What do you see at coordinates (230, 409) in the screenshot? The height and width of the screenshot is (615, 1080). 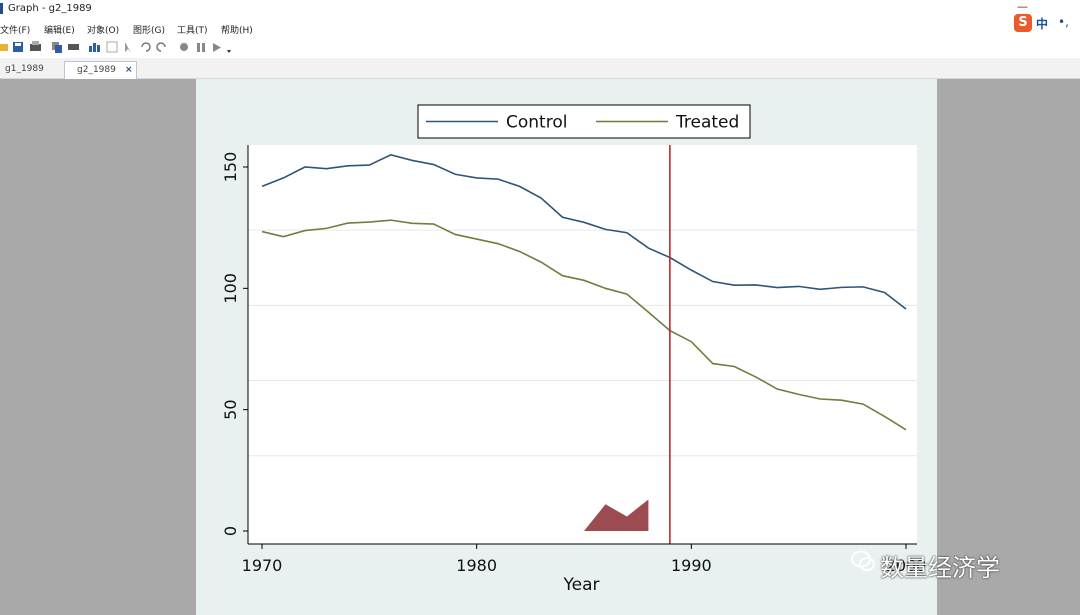 I see `y-tick-label: 50` at bounding box center [230, 409].